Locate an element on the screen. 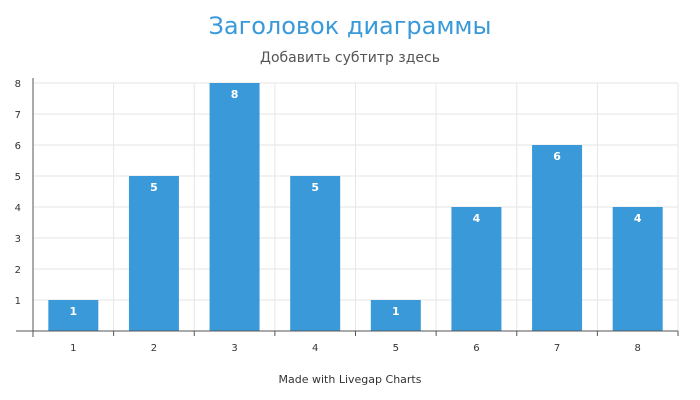 This screenshot has width=700, height=400. x-tick-label-5: 5 is located at coordinates (396, 348).